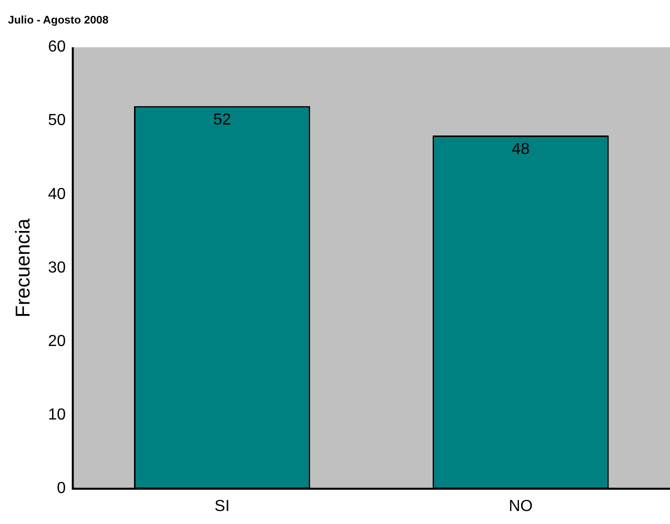 The height and width of the screenshot is (524, 670). Describe the element at coordinates (57, 194) in the screenshot. I see `y-tick-label: 40` at that location.